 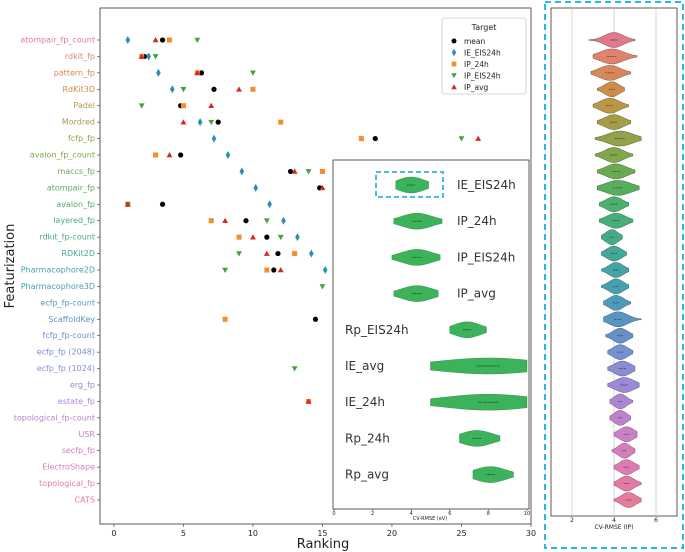 What do you see at coordinates (266, 253) in the screenshot?
I see `point-ip-avg-rdkit2d` at bounding box center [266, 253].